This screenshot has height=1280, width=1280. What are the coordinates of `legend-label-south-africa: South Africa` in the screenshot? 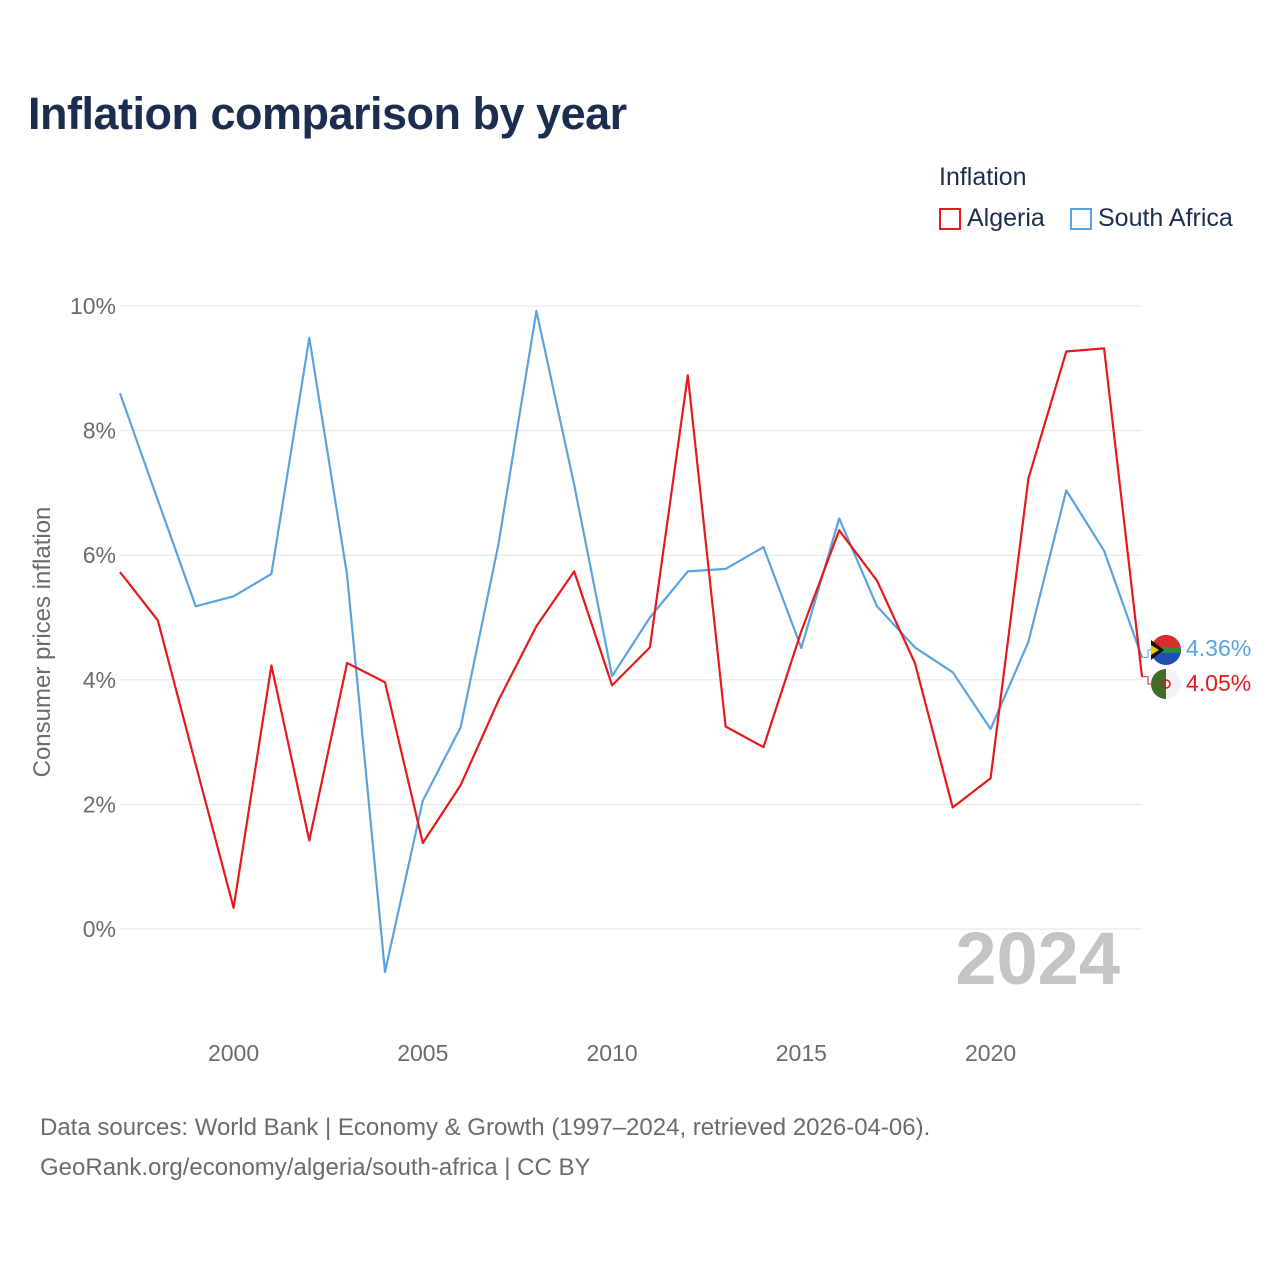 It's located at (1165, 218).